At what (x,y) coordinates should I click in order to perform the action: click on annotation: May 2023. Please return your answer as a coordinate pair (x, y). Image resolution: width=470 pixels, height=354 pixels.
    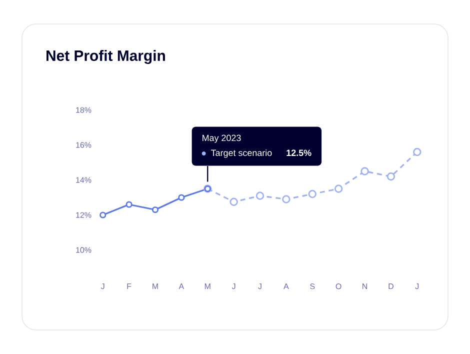
    Looking at the image, I should click on (221, 138).